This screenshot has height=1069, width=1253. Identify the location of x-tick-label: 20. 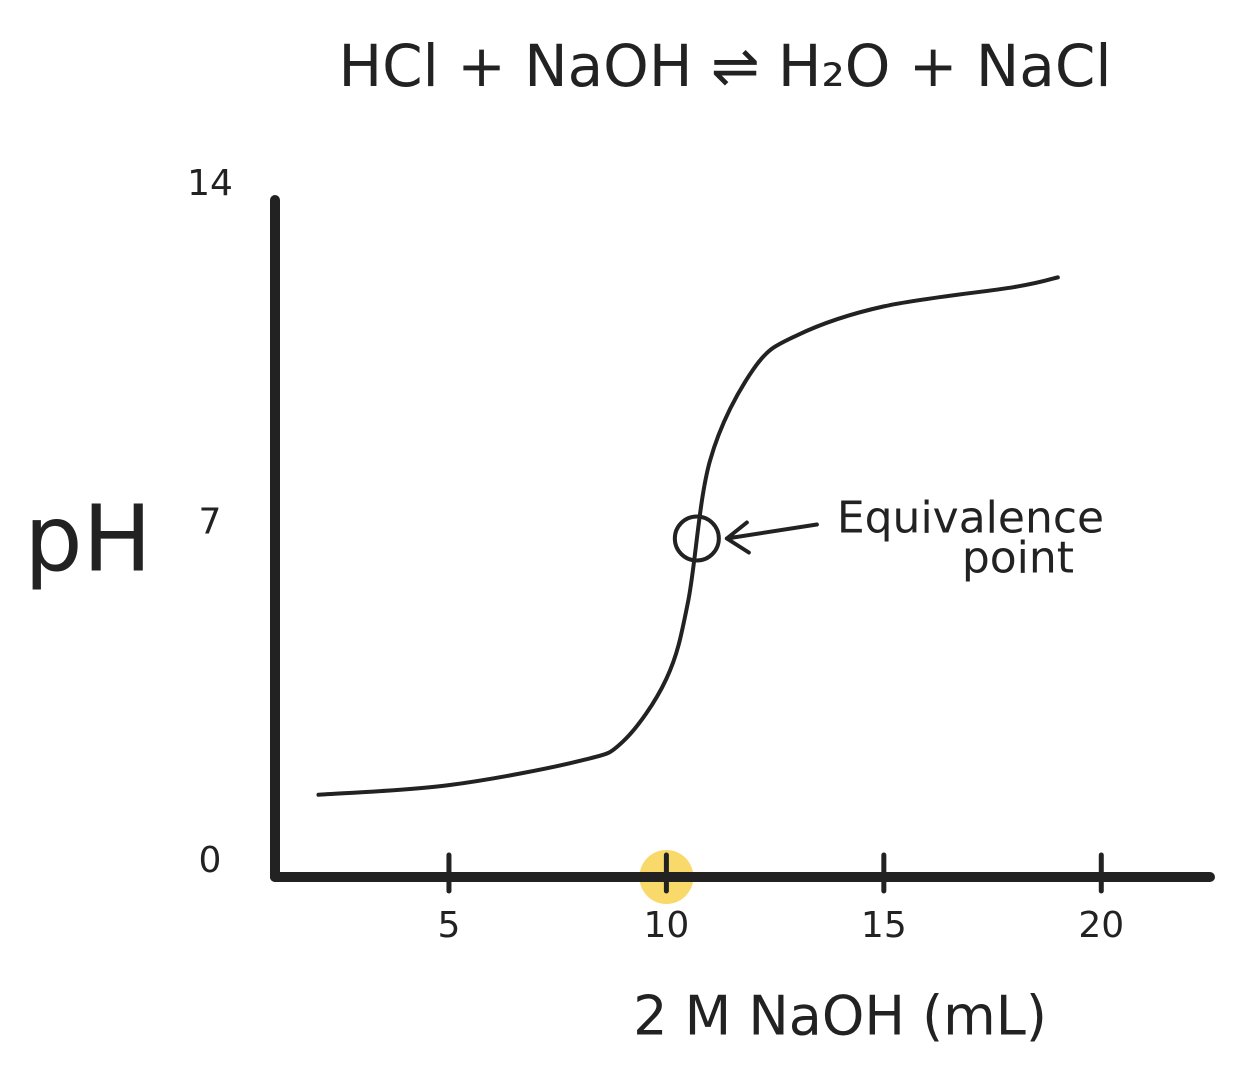
(1101, 925).